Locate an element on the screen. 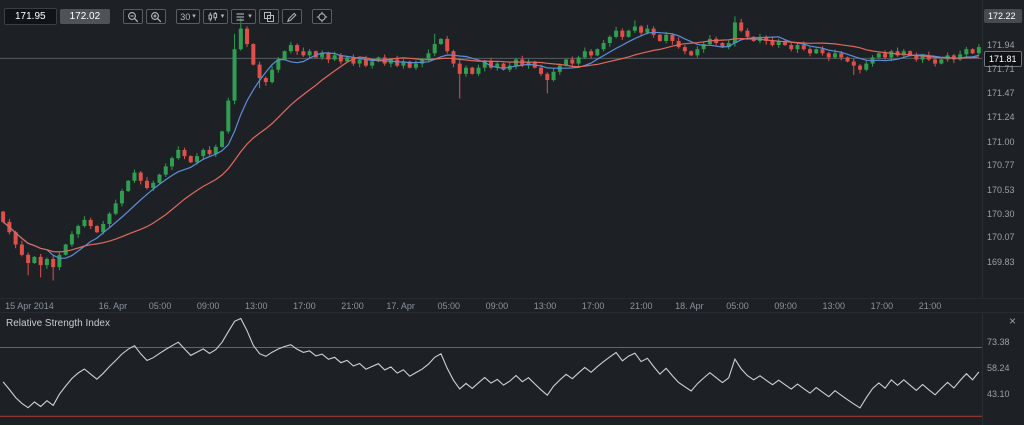 This screenshot has width=1024, height=425. price-tick-label: 169.83 is located at coordinates (1001, 262).